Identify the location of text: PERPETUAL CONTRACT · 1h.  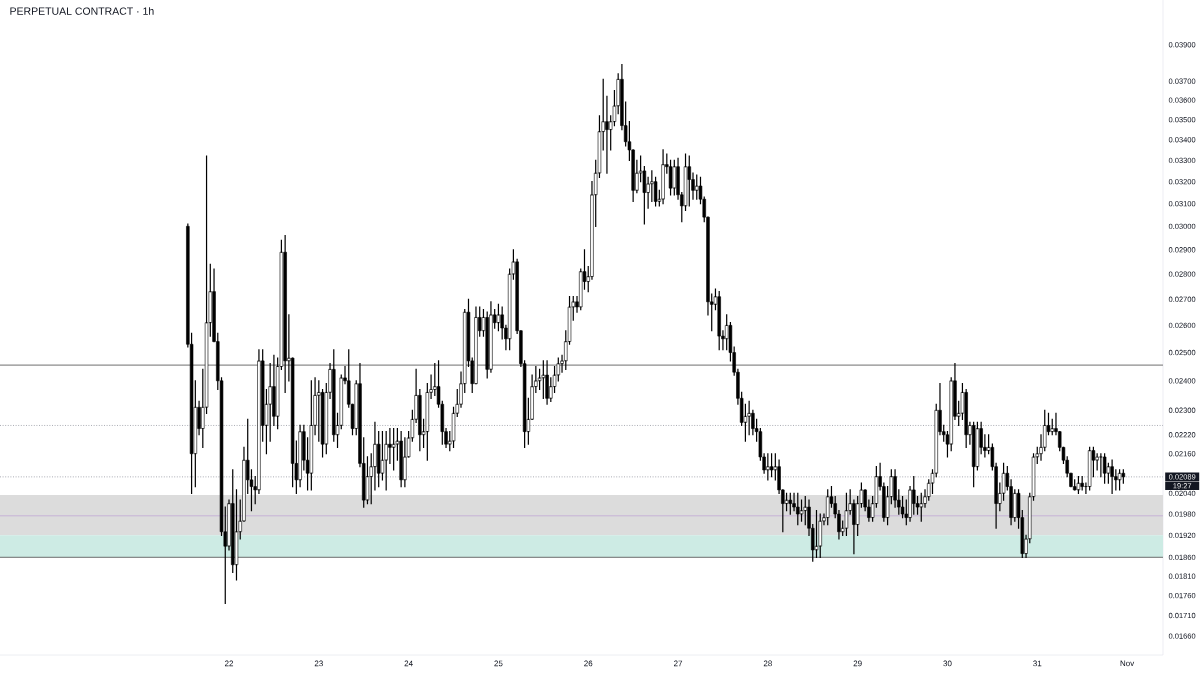
(82, 11).